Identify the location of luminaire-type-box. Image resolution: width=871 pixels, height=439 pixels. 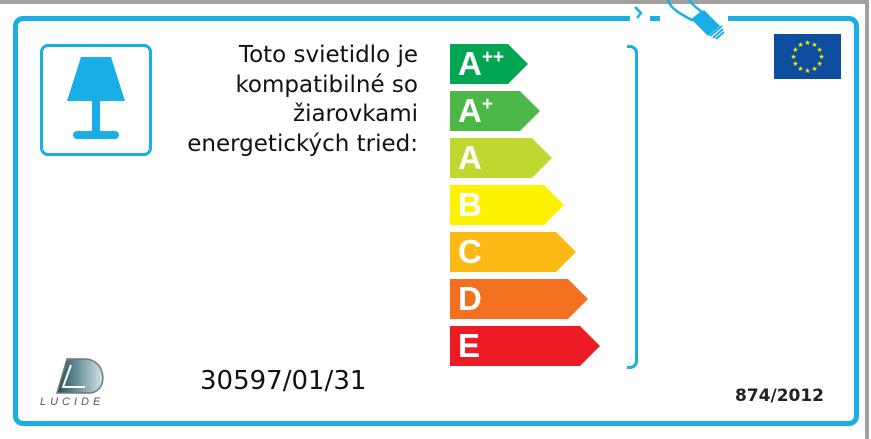
(96, 100).